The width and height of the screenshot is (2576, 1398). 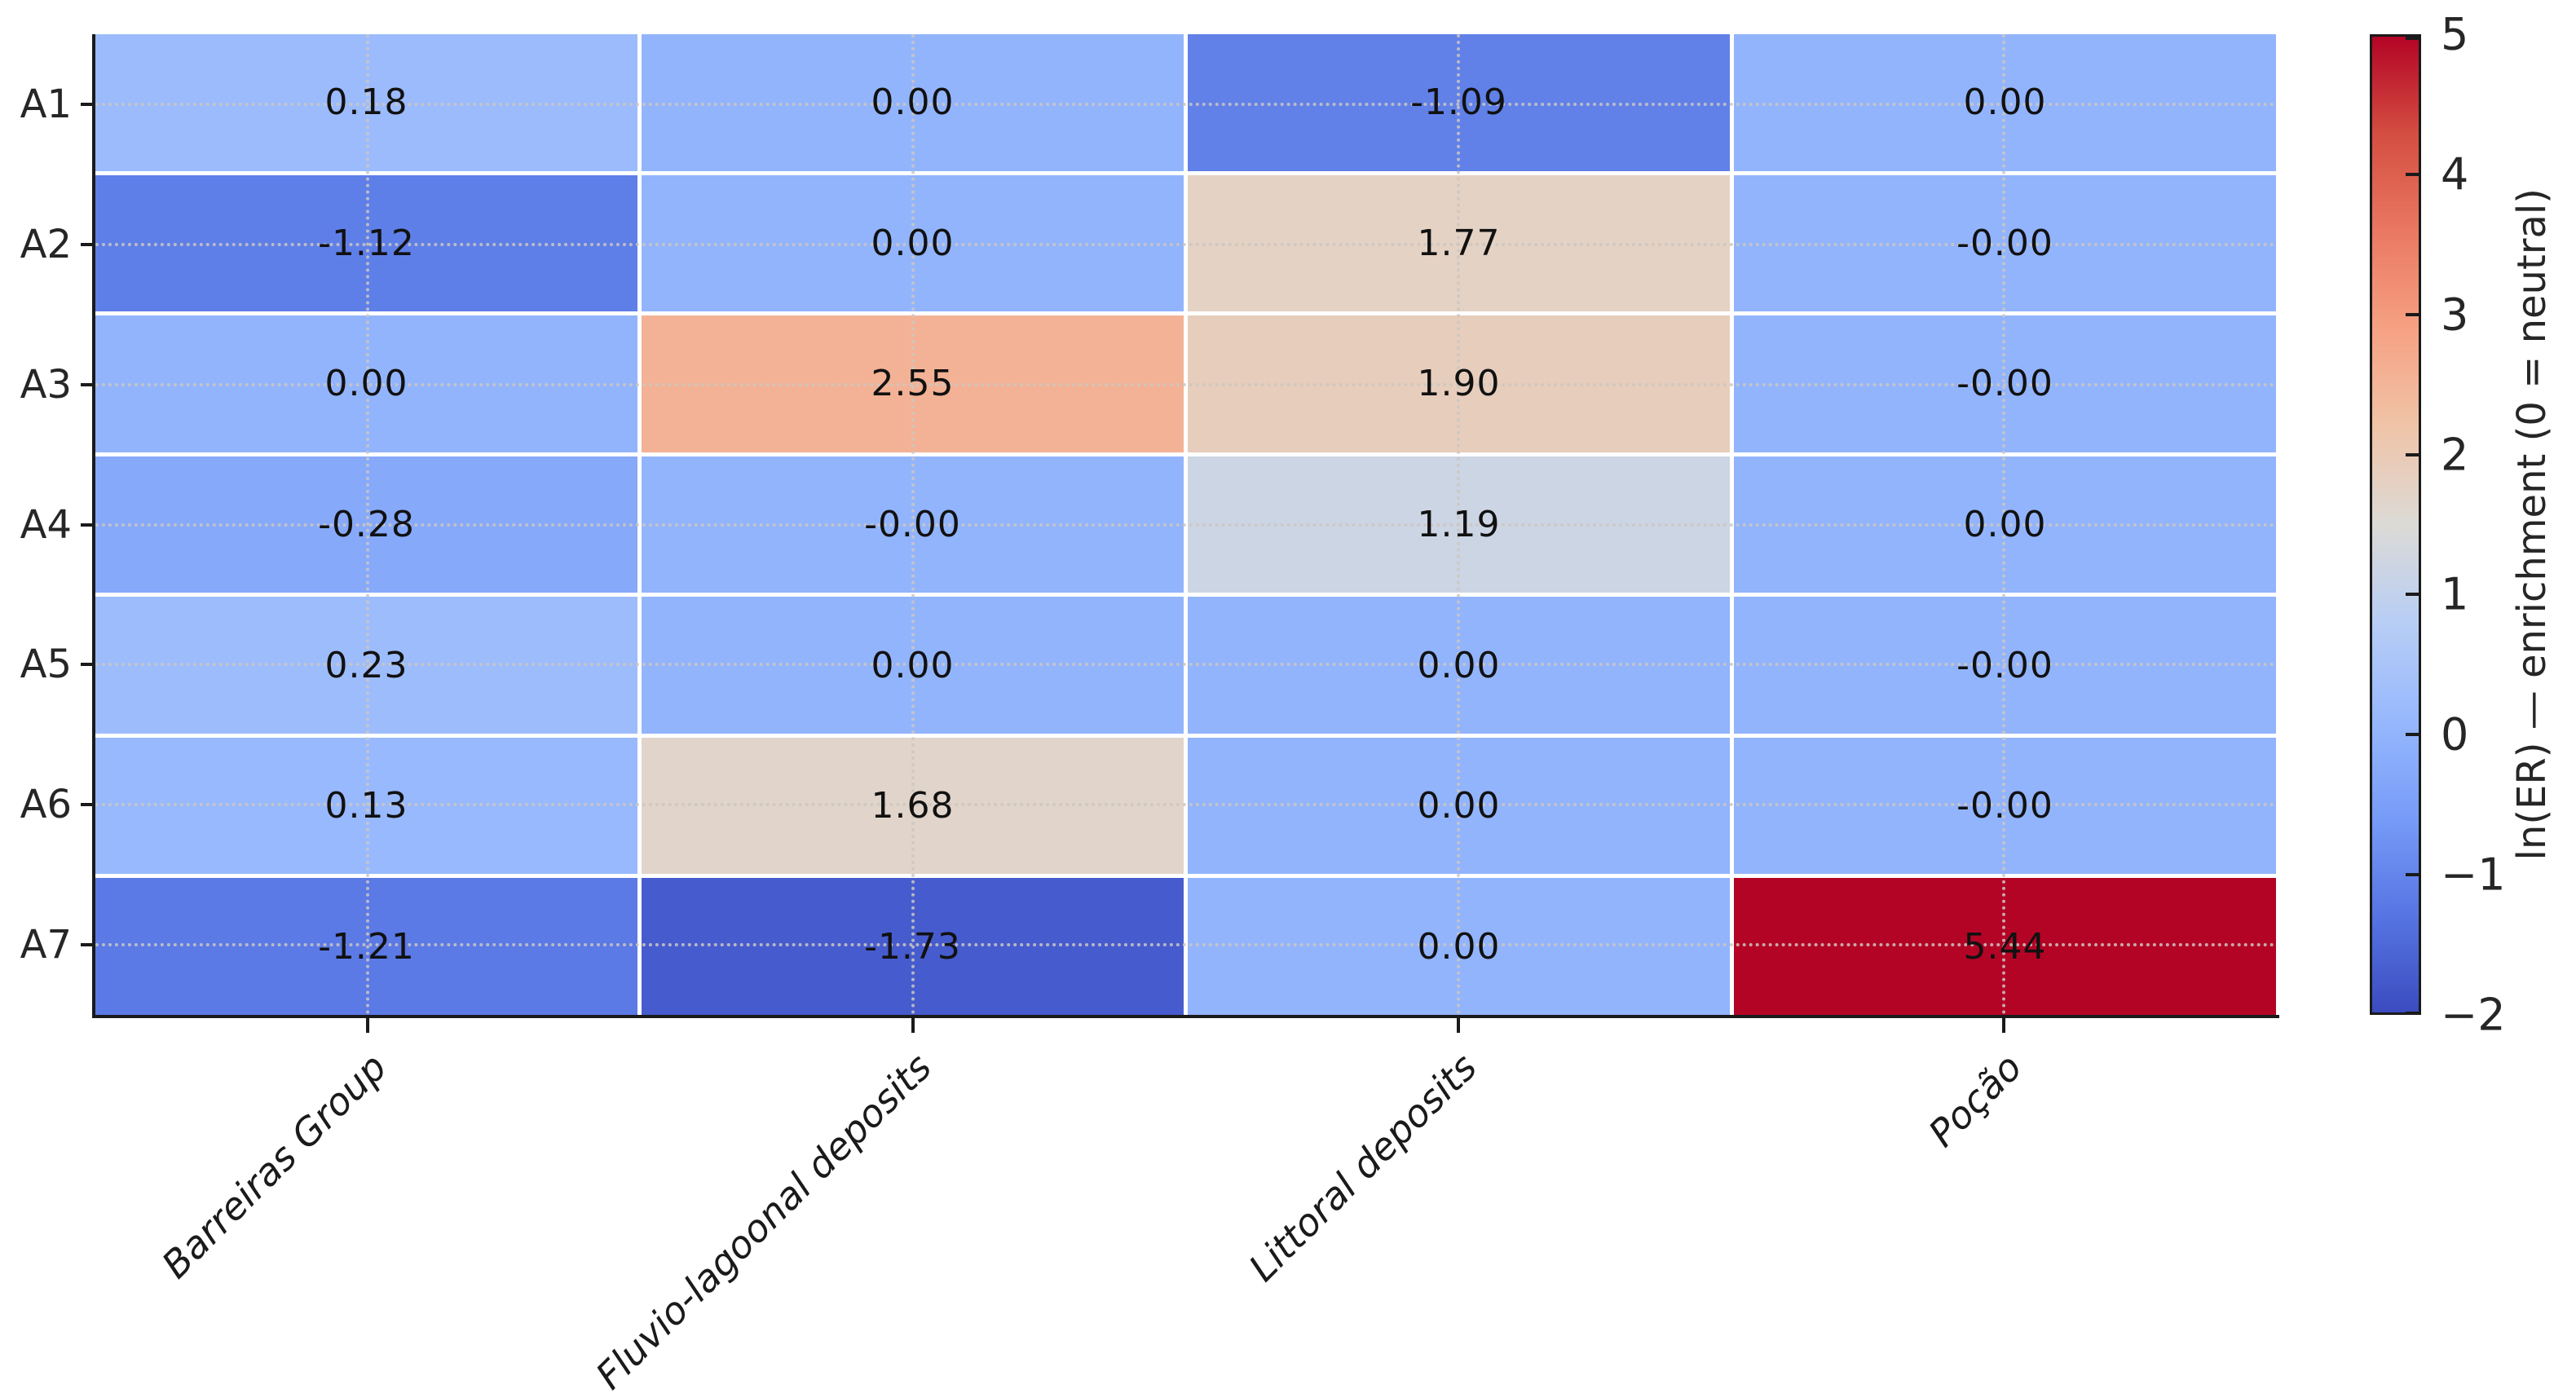 I want to click on y-tick-label: A3, so click(x=46, y=384).